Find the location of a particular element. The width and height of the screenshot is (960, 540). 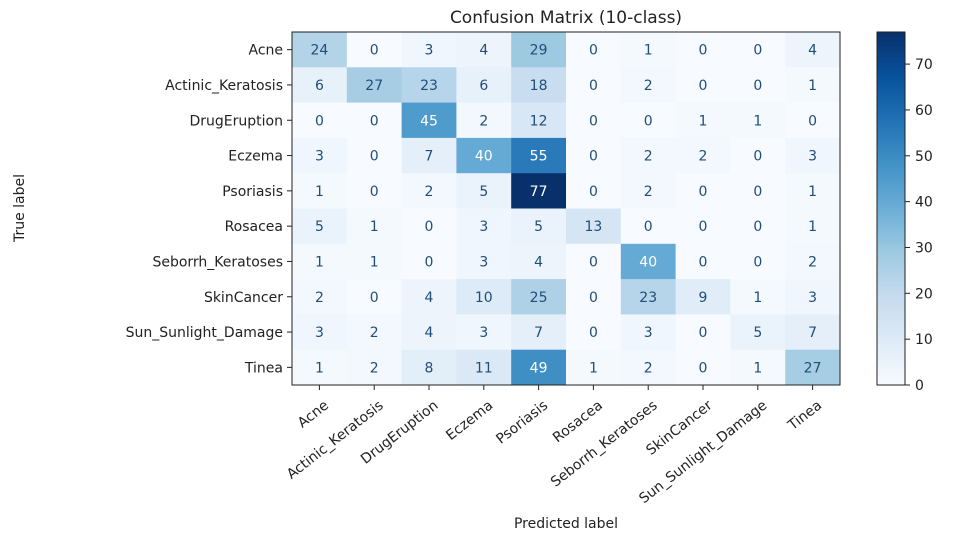

cell-value: 5 is located at coordinates (538, 227).